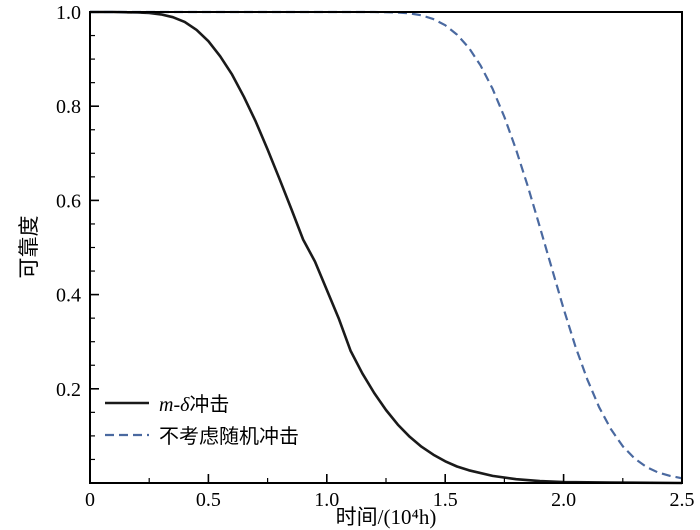 This screenshot has width=700, height=530. Describe the element at coordinates (68, 13) in the screenshot. I see `y-tick-label: 1.0` at that location.